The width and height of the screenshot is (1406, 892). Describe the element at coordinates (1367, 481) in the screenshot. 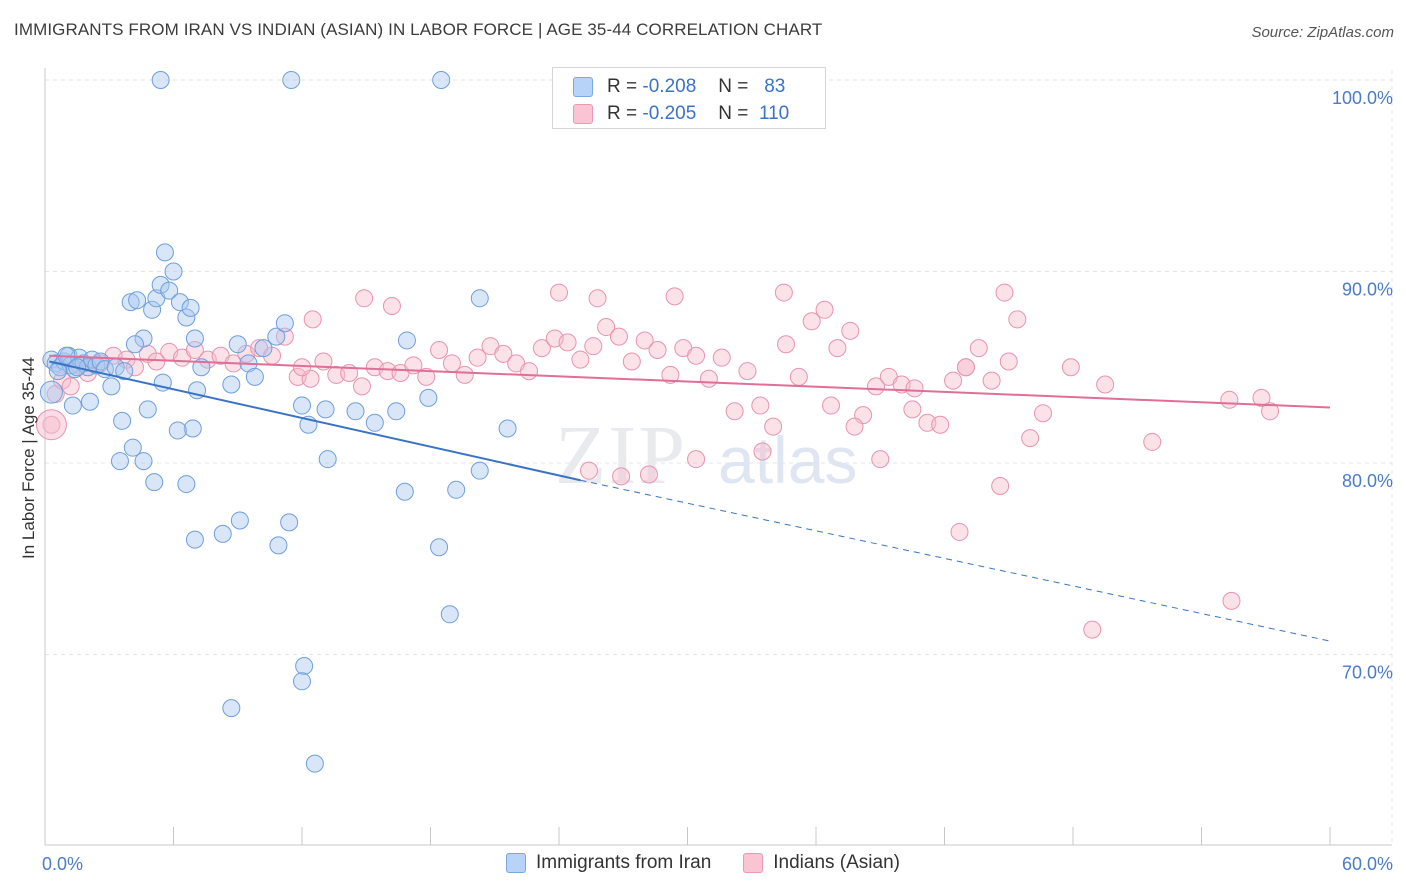

I see `y-tick-label: 80.0%` at that location.